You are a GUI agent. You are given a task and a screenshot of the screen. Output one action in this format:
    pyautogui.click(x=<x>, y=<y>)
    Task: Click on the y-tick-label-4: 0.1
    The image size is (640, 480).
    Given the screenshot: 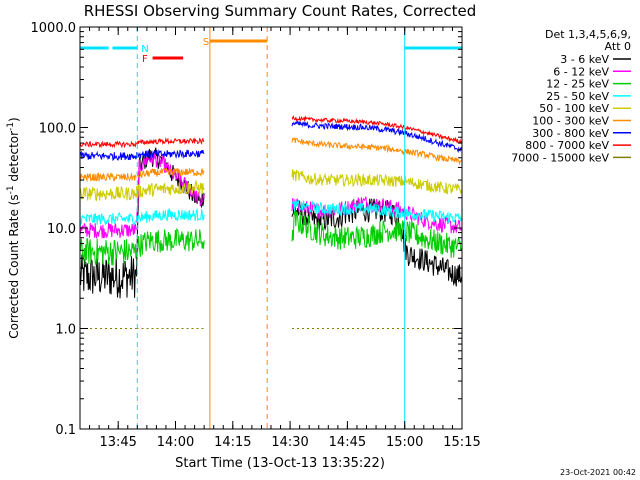 What is the action you would take?
    pyautogui.click(x=65, y=430)
    